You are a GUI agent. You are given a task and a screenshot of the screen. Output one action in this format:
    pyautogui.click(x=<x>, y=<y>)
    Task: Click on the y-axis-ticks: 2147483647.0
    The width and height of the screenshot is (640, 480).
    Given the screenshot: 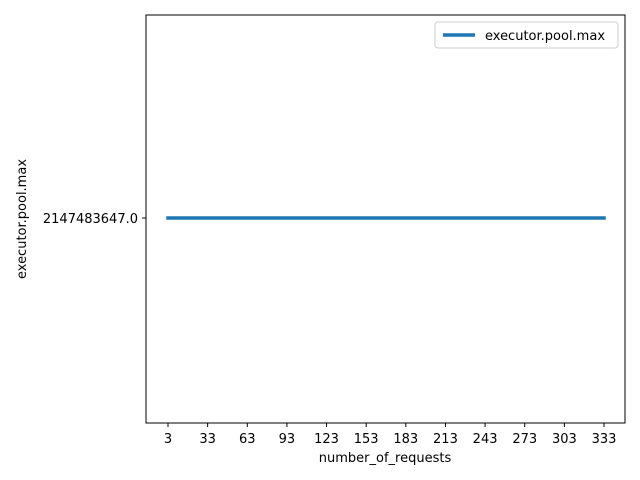 What is the action you would take?
    pyautogui.click(x=94, y=219)
    